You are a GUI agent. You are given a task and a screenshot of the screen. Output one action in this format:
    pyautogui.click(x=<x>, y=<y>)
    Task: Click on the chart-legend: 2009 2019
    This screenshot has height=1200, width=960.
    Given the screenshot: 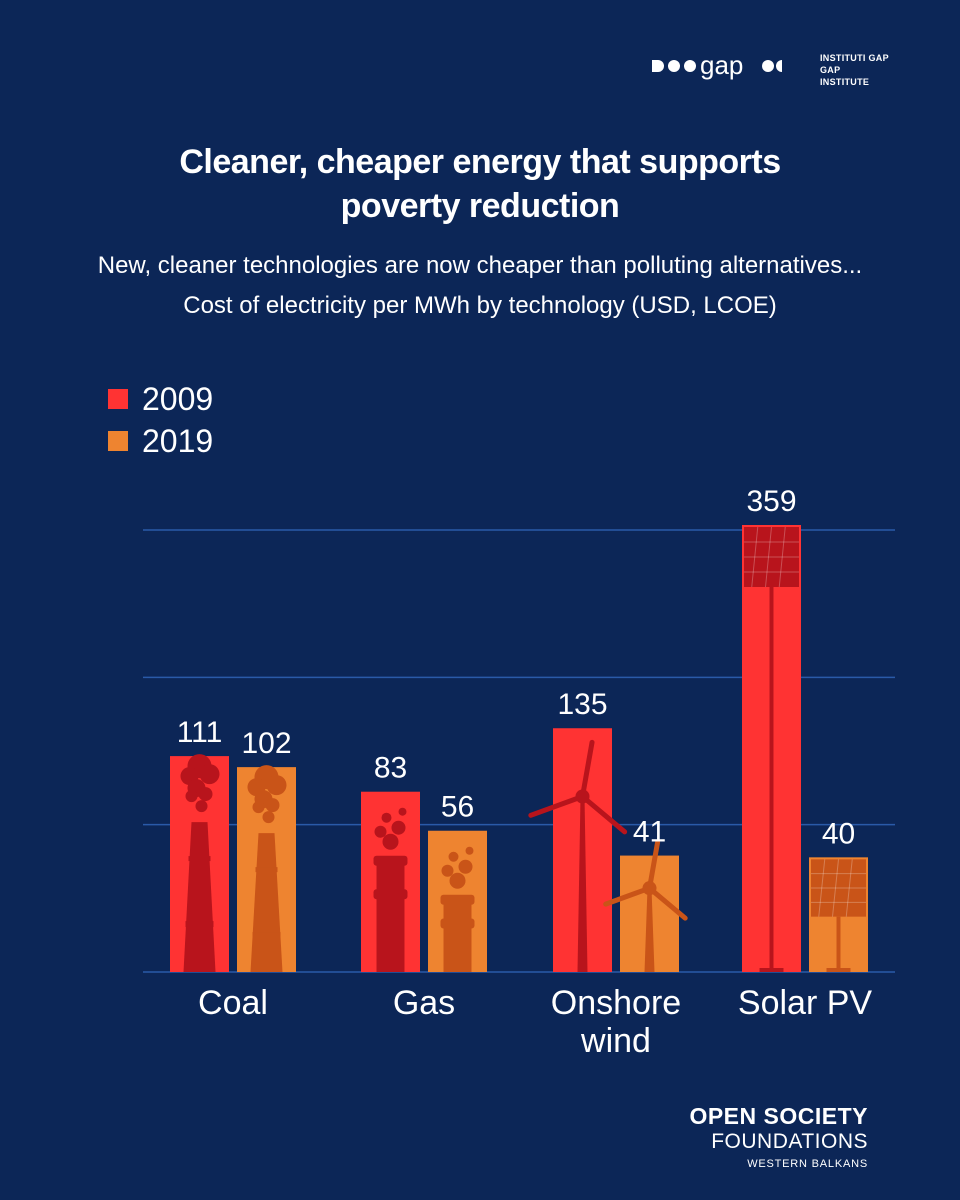 What is the action you would take?
    pyautogui.click(x=160, y=420)
    